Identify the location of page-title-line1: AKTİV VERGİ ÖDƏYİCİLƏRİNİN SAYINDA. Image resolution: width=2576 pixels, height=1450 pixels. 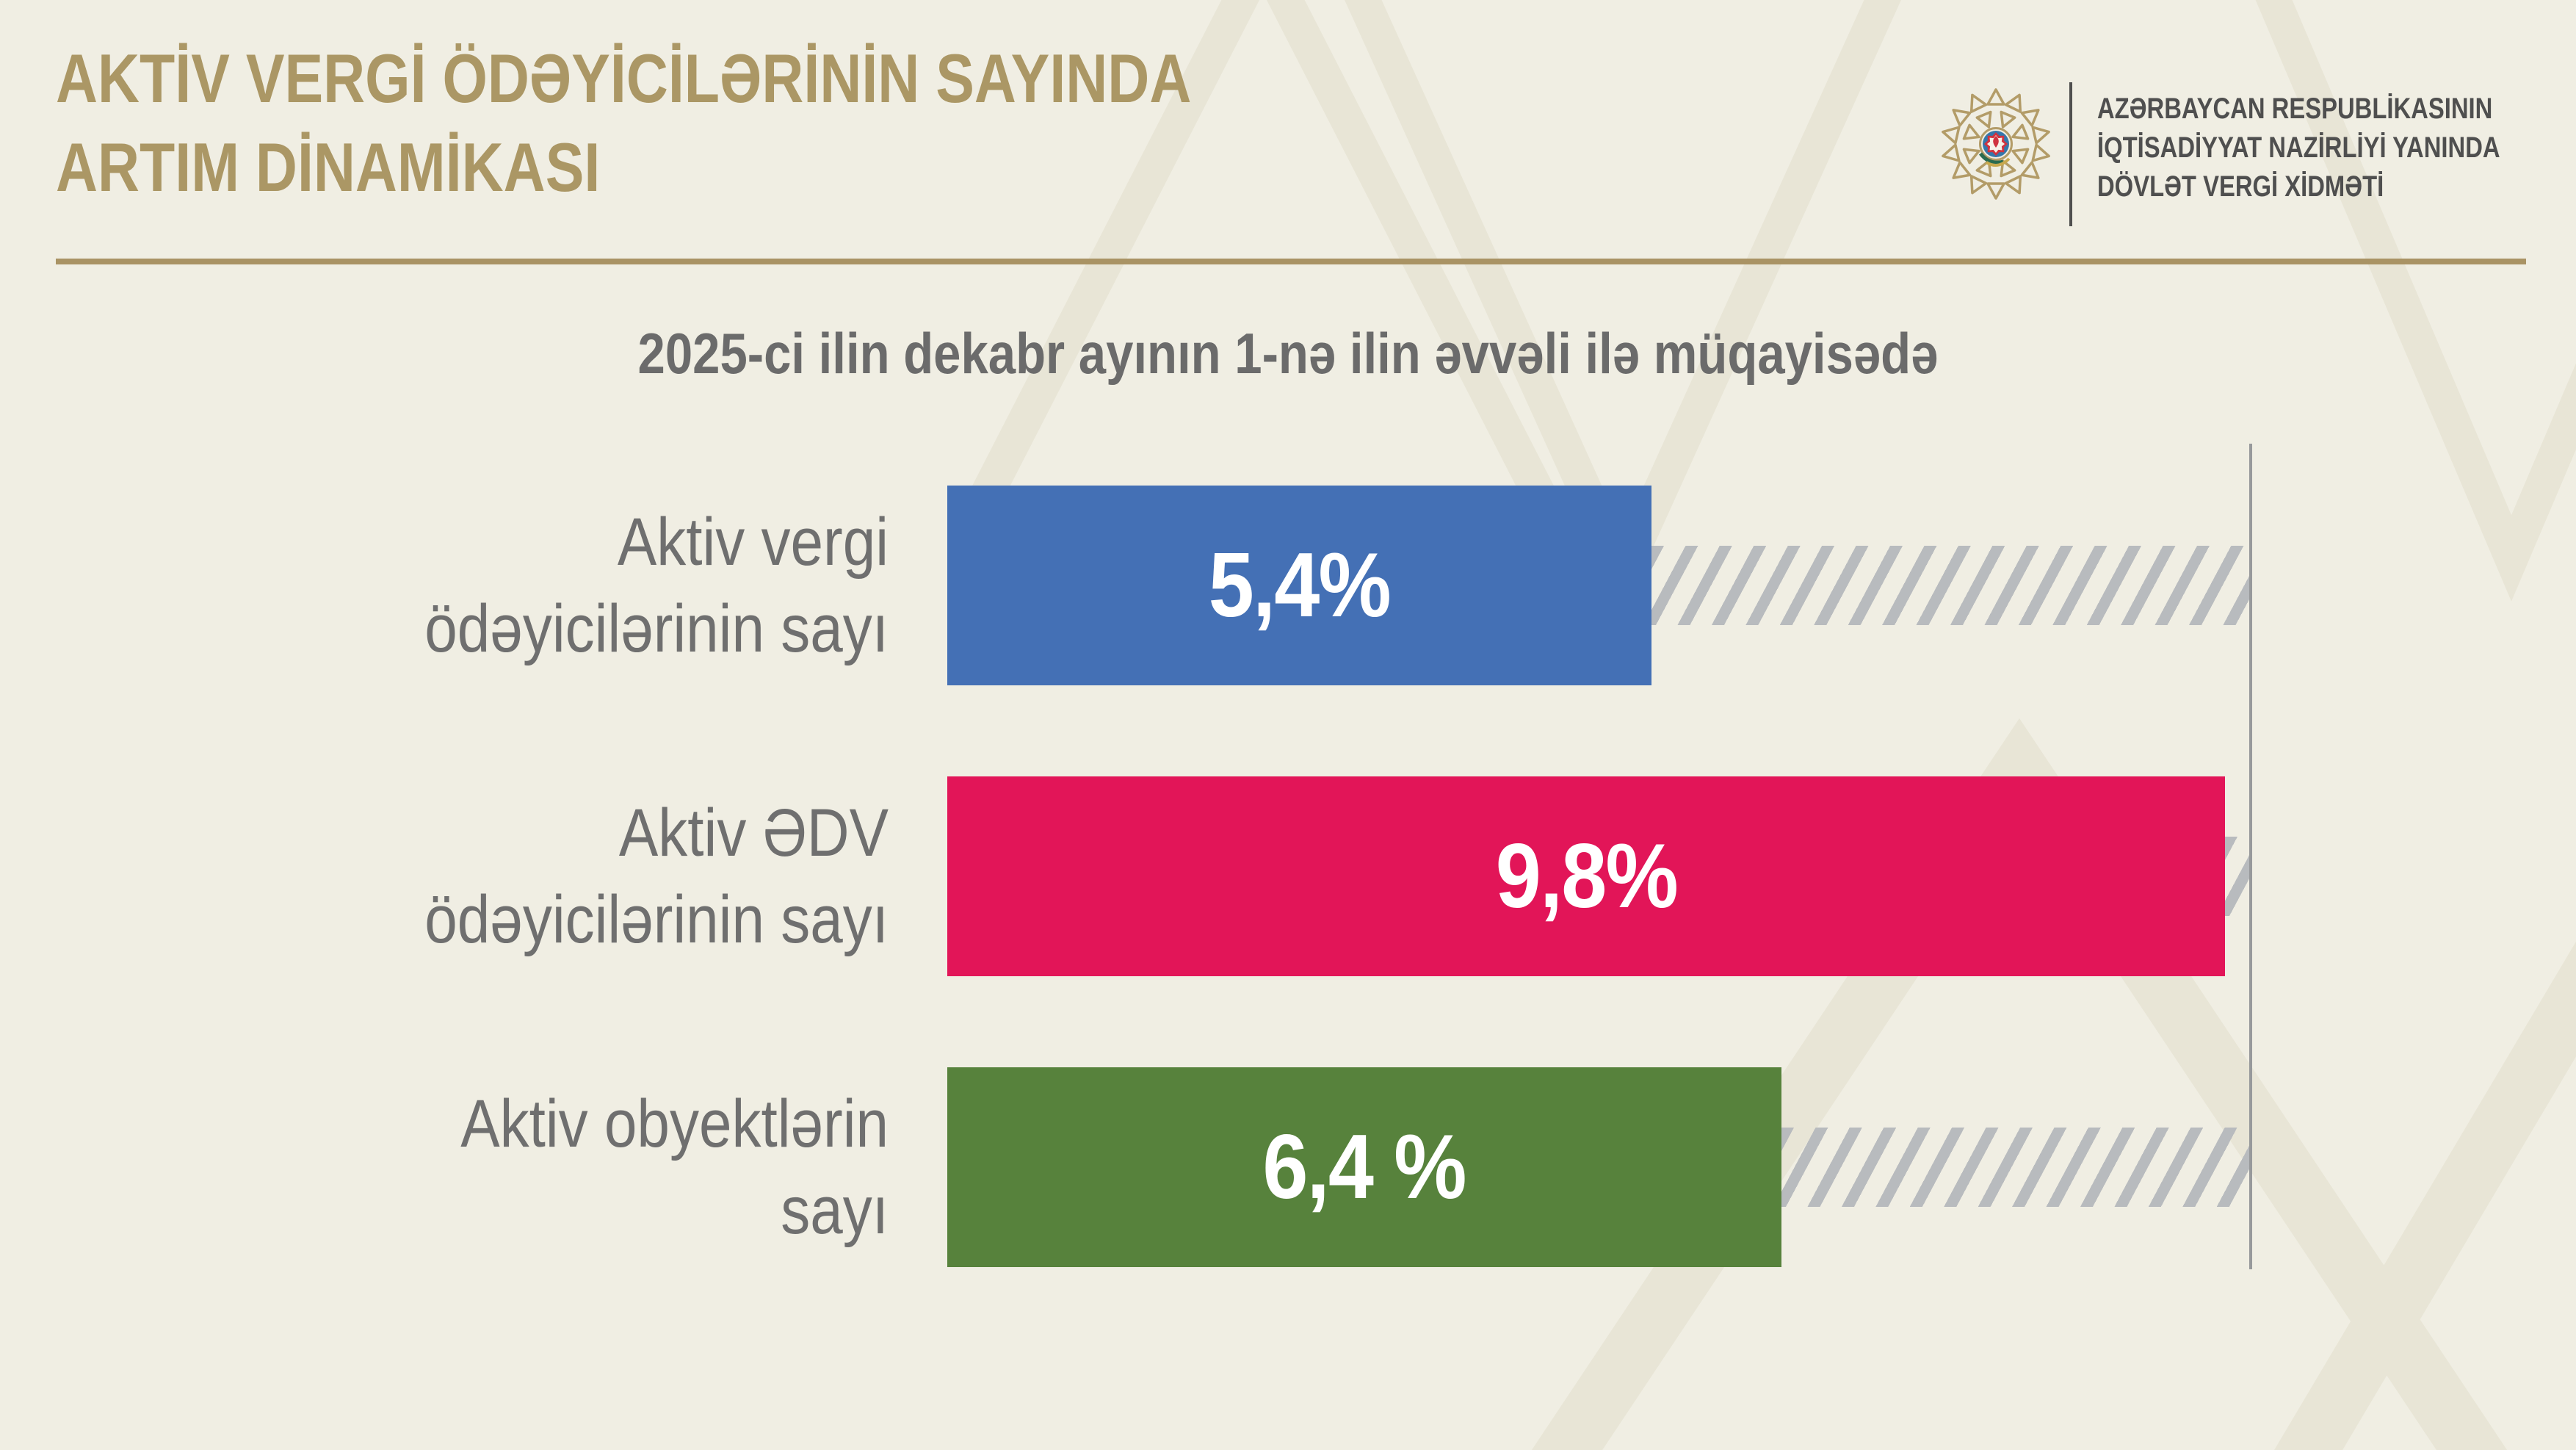
(624, 78).